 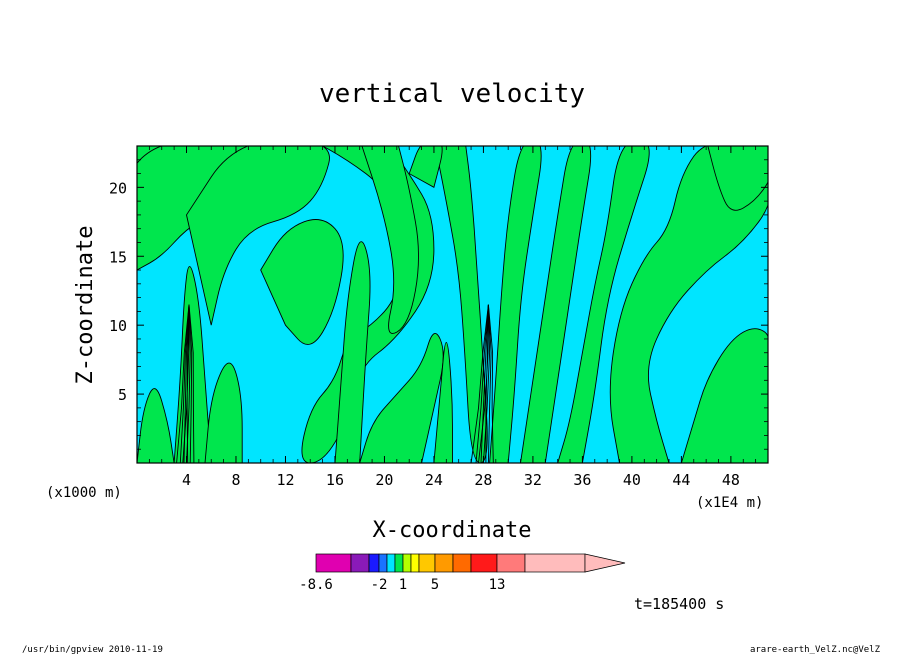 I want to click on x-tick-label: 36, so click(x=582, y=480).